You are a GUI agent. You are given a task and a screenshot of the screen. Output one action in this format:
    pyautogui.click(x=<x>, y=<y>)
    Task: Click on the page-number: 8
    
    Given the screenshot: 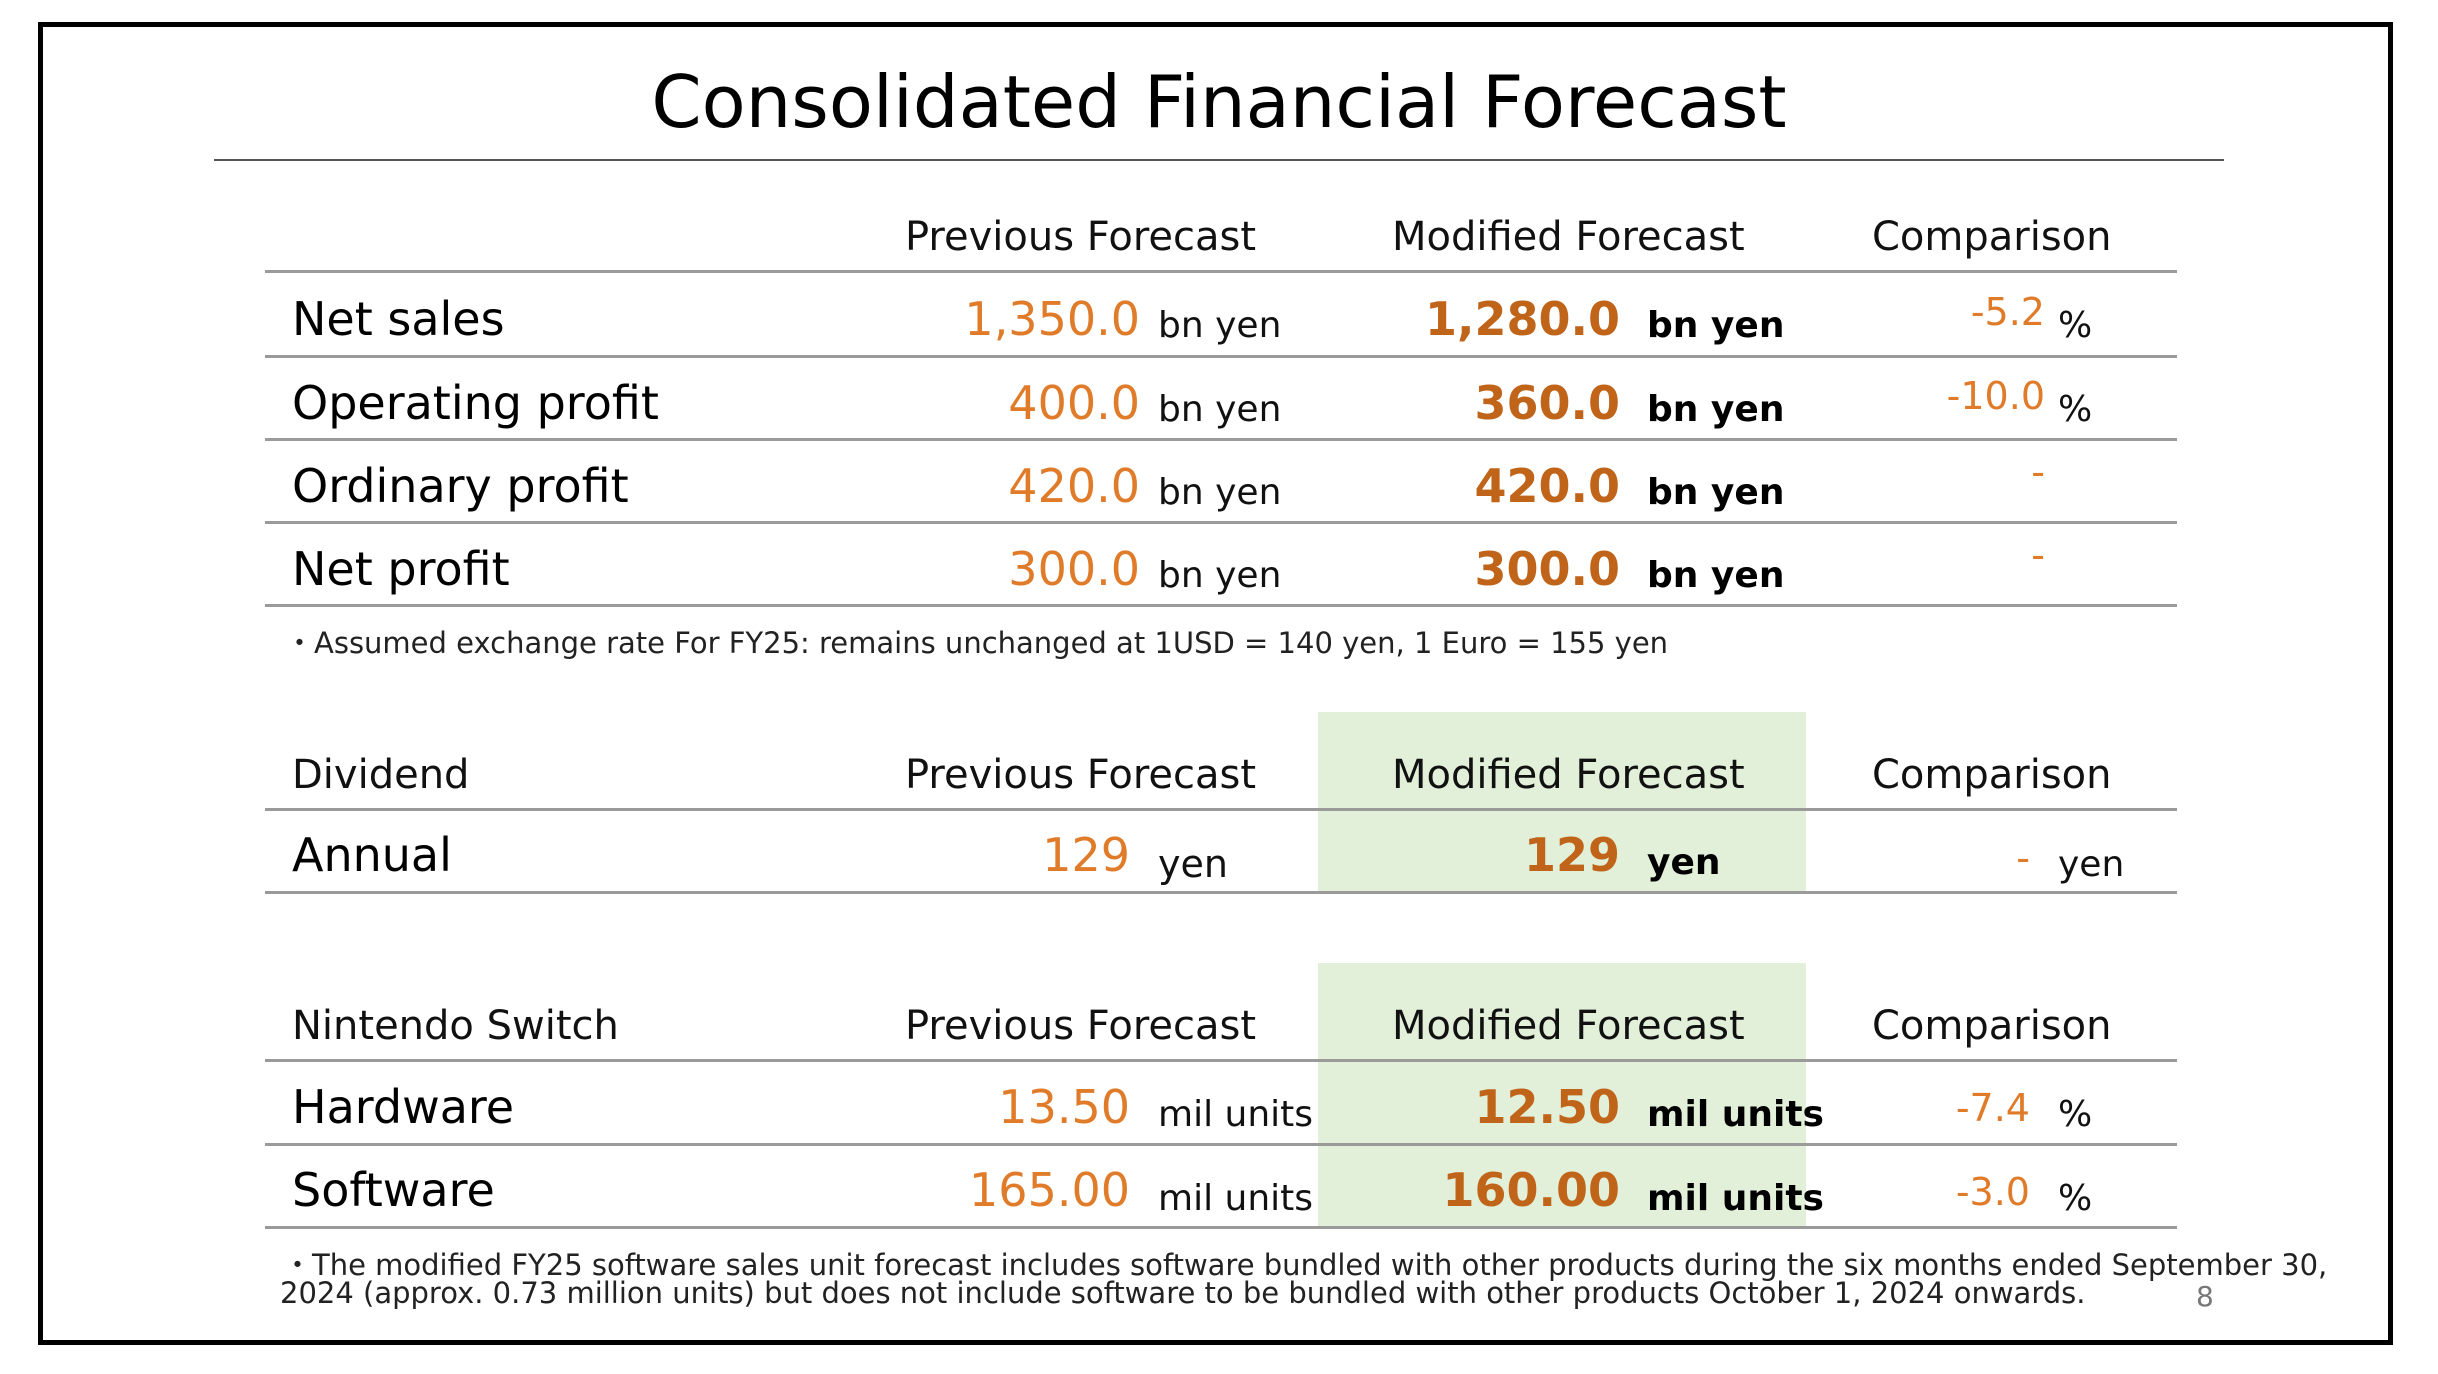 What is the action you would take?
    pyautogui.click(x=2205, y=1296)
    